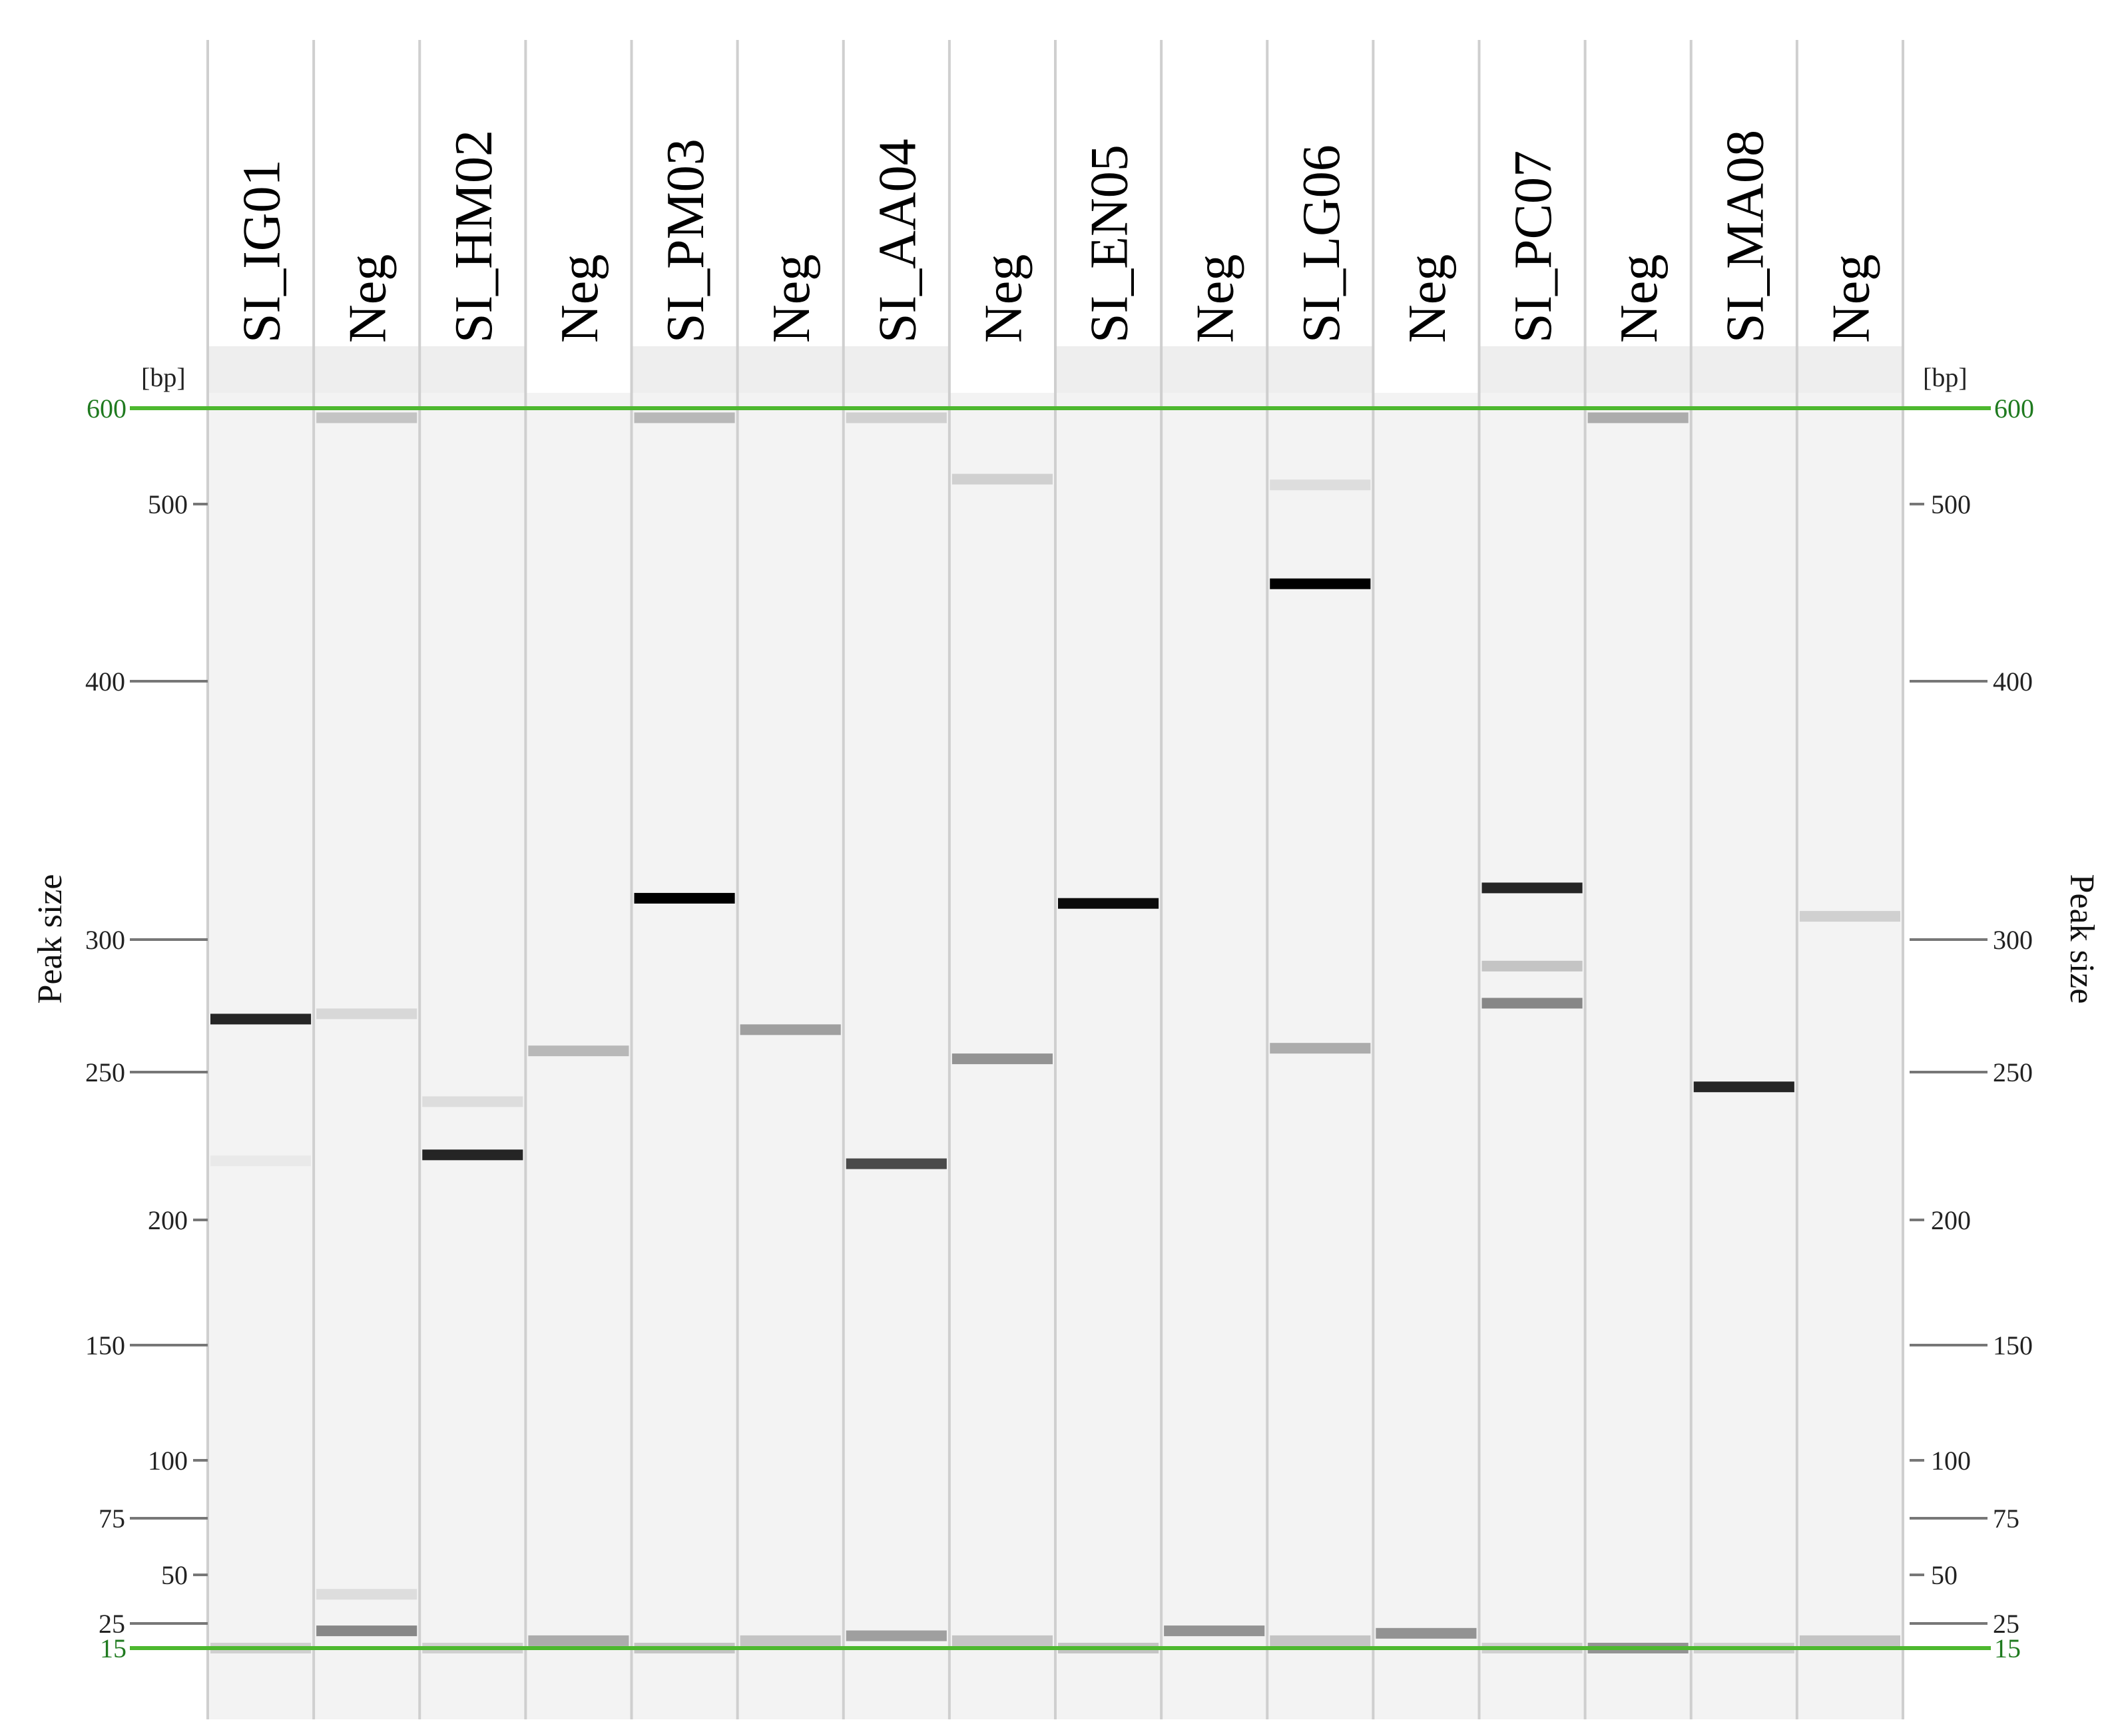  I want to click on lane-label: SI_HM02, so click(474, 236).